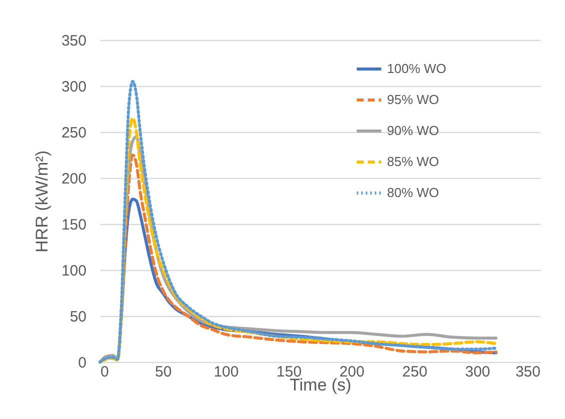 The image size is (565, 419). What do you see at coordinates (416, 68) in the screenshot?
I see `legend-label: 100% WO` at bounding box center [416, 68].